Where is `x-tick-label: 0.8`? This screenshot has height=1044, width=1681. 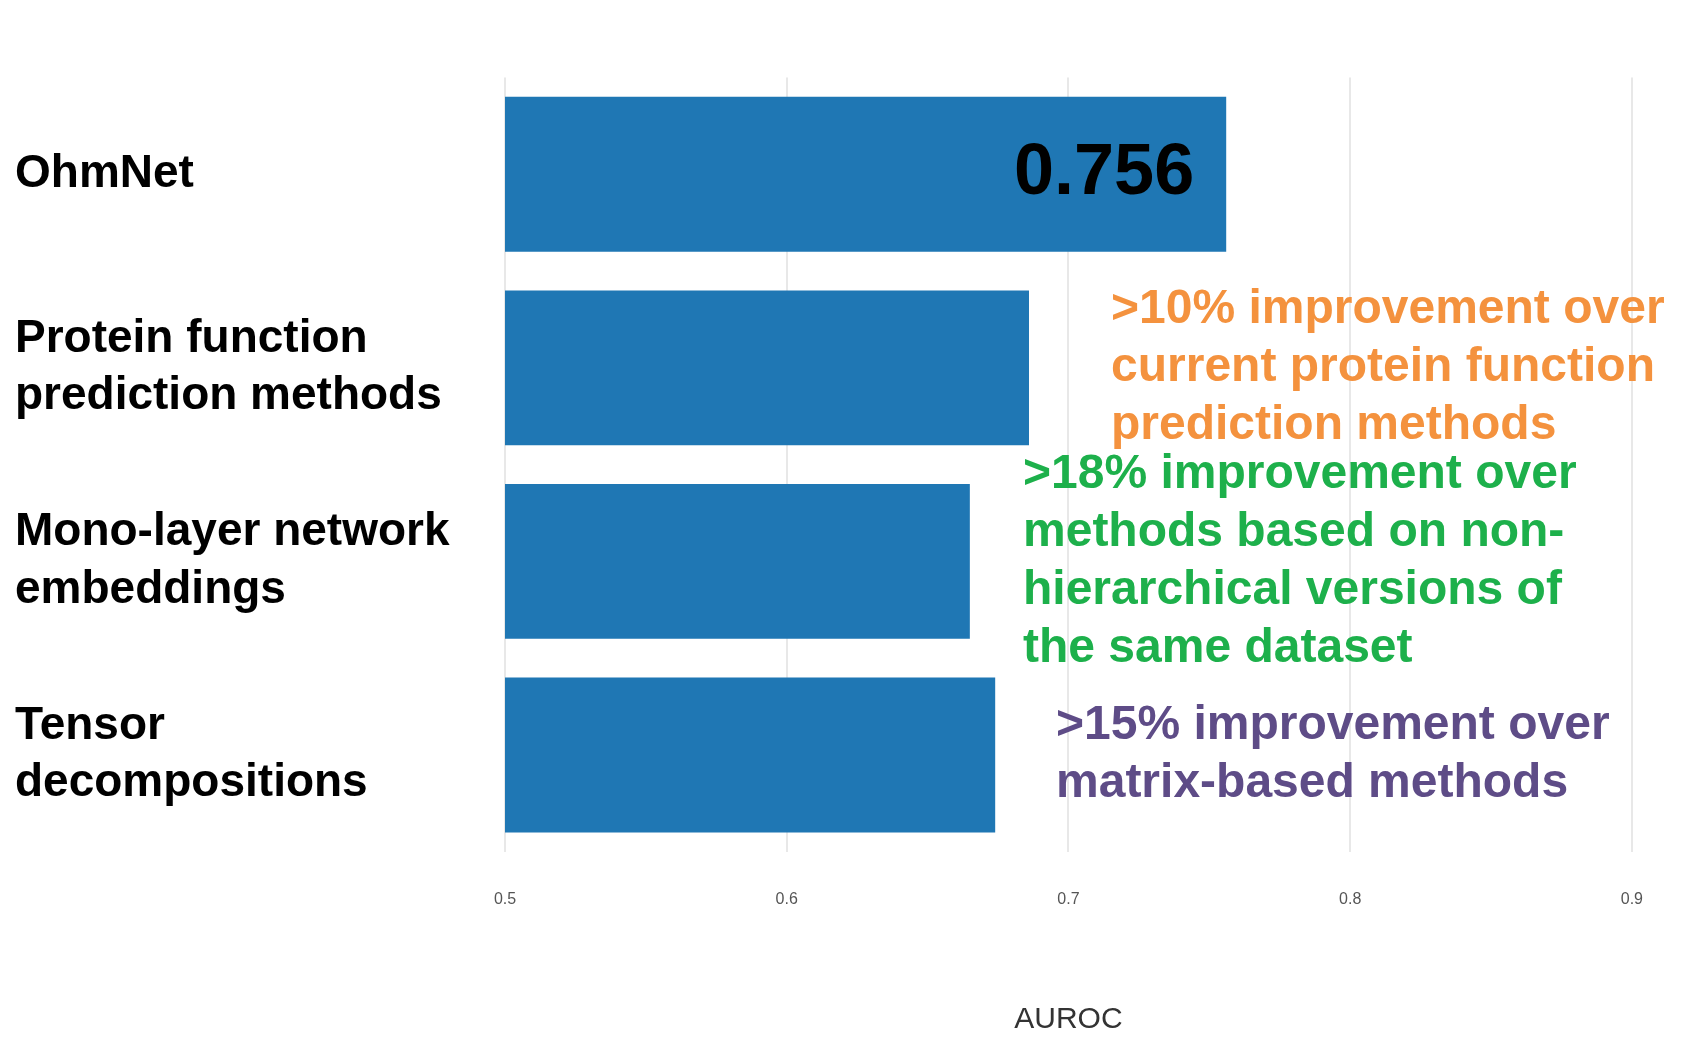 x-tick-label: 0.8 is located at coordinates (1350, 898).